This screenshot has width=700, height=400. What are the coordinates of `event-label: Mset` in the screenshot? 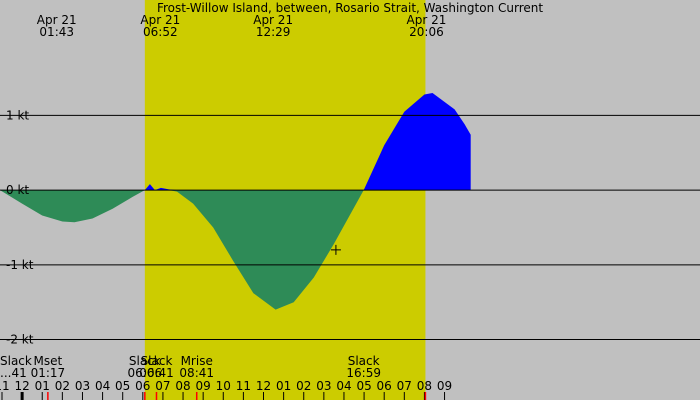 It's located at (48, 361).